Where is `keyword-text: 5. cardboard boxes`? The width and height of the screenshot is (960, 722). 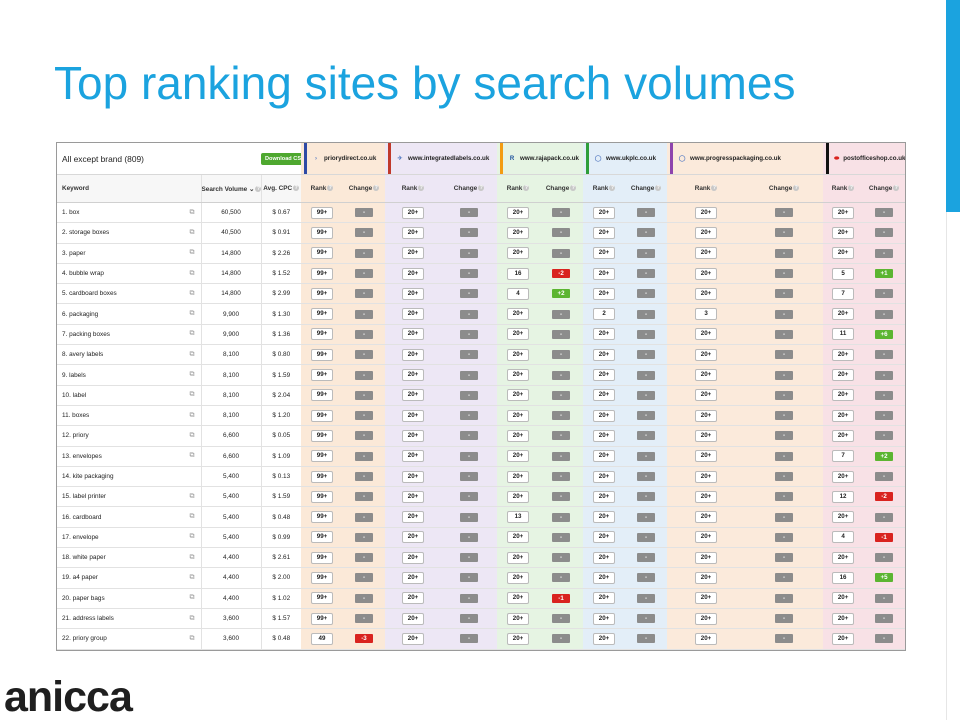
keyword-text: 5. cardboard boxes is located at coordinates (89, 294).